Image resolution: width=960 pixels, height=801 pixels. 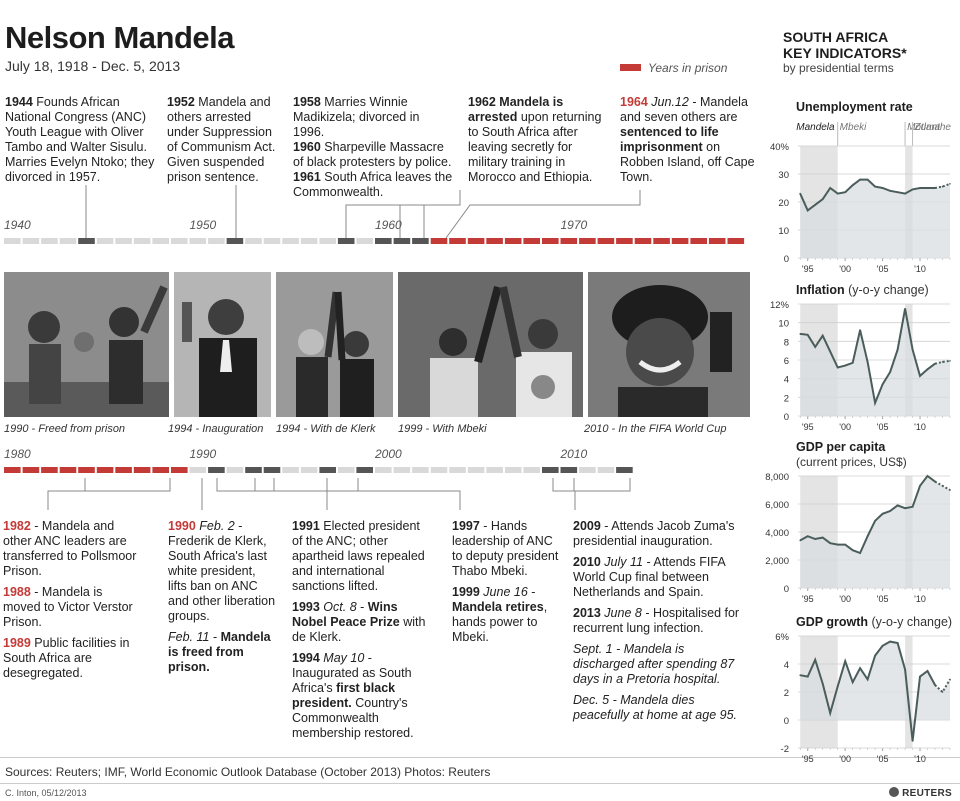 What do you see at coordinates (216, 429) in the screenshot?
I see `photo-caption: 1994 - Inauguration` at bounding box center [216, 429].